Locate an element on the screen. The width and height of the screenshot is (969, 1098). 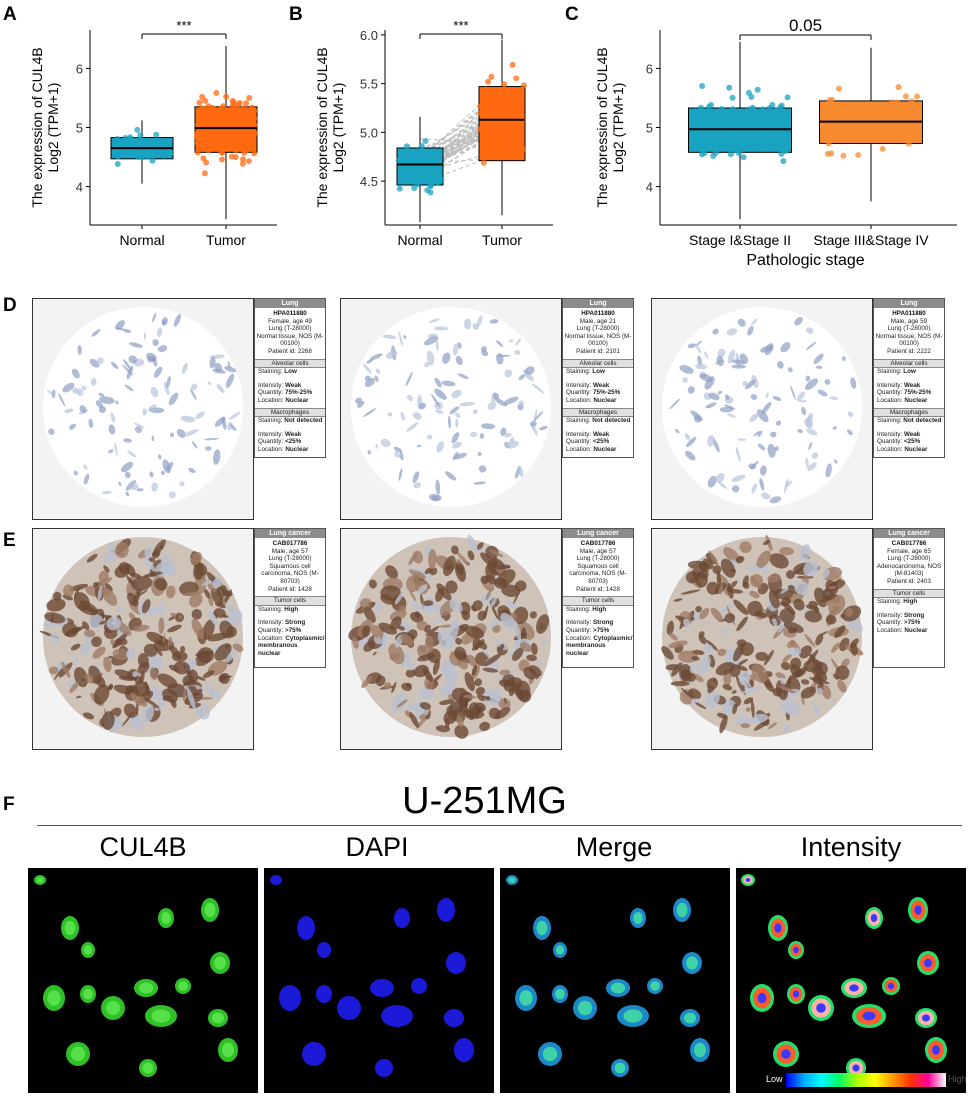
patient-info-line: Lung (T-28000) is located at coordinates (909, 559).